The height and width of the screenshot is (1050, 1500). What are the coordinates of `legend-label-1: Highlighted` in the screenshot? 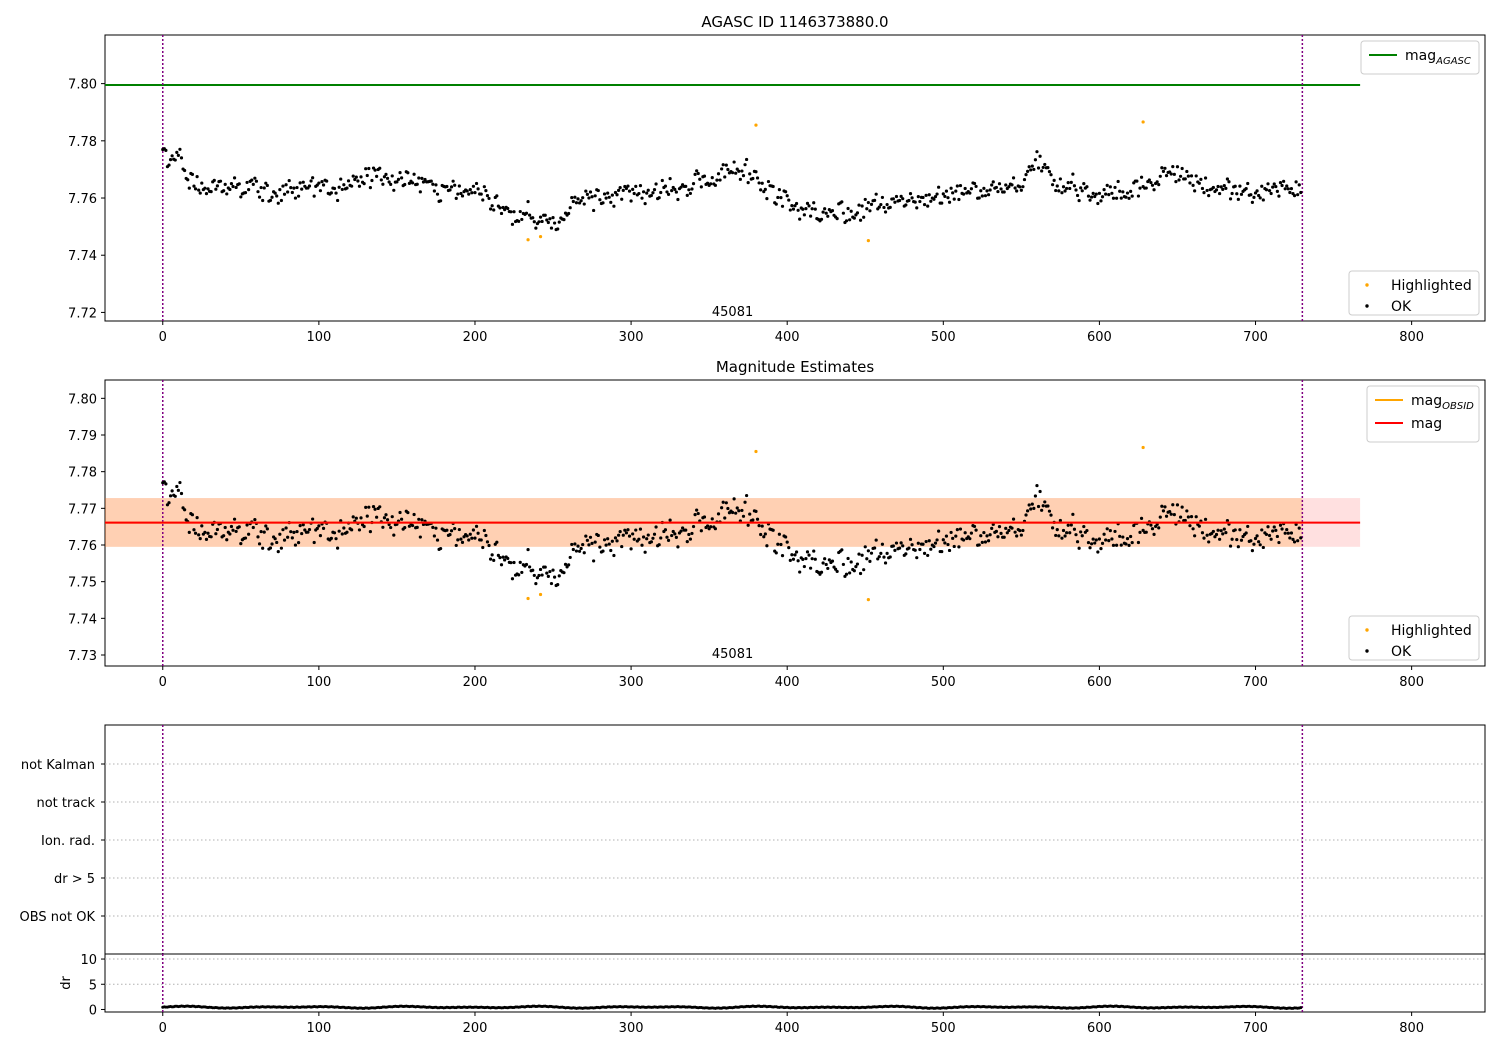 It's located at (1431, 631).